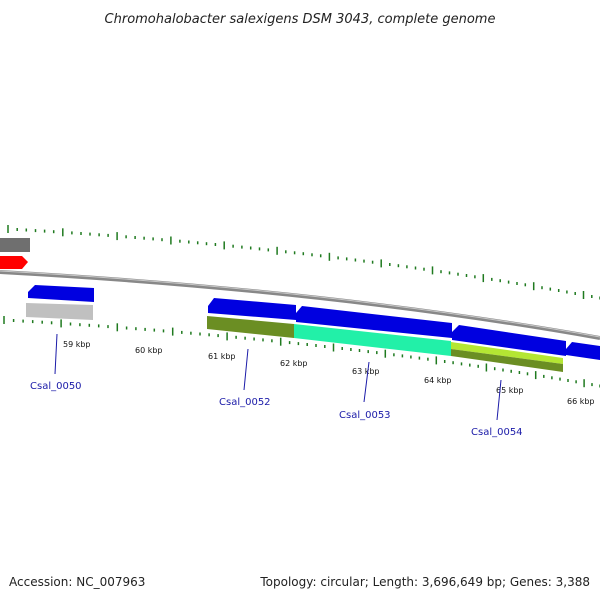 The height and width of the screenshot is (600, 600). Describe the element at coordinates (149, 350) in the screenshot. I see `kbp-label: 60 kbp` at that location.